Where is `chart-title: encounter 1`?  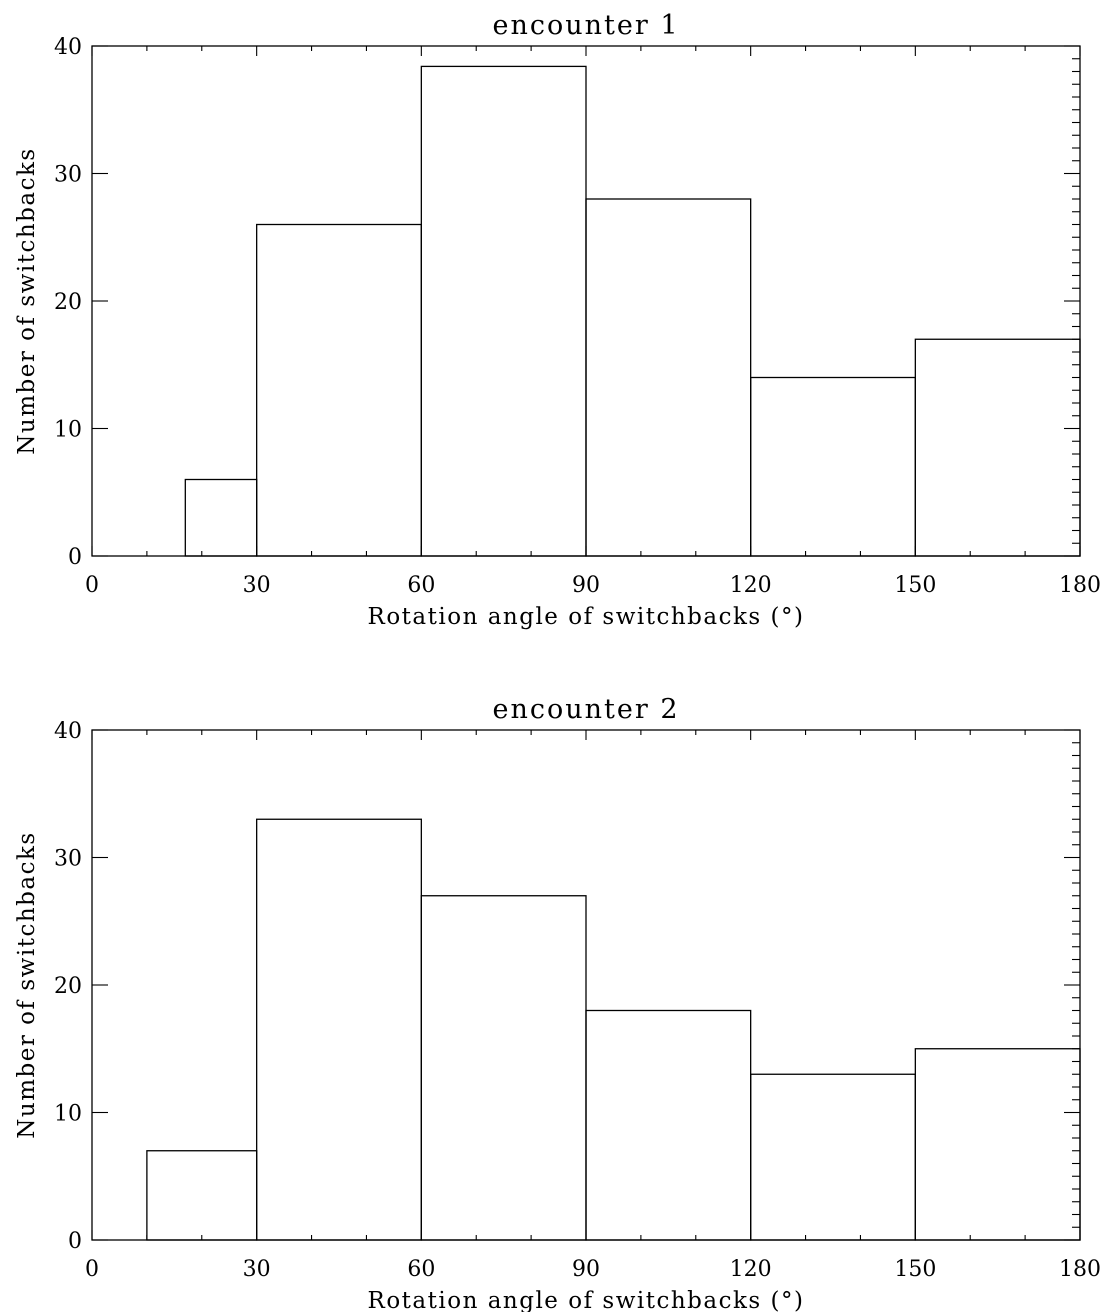
chart-title: encounter 1 is located at coordinates (585, 25).